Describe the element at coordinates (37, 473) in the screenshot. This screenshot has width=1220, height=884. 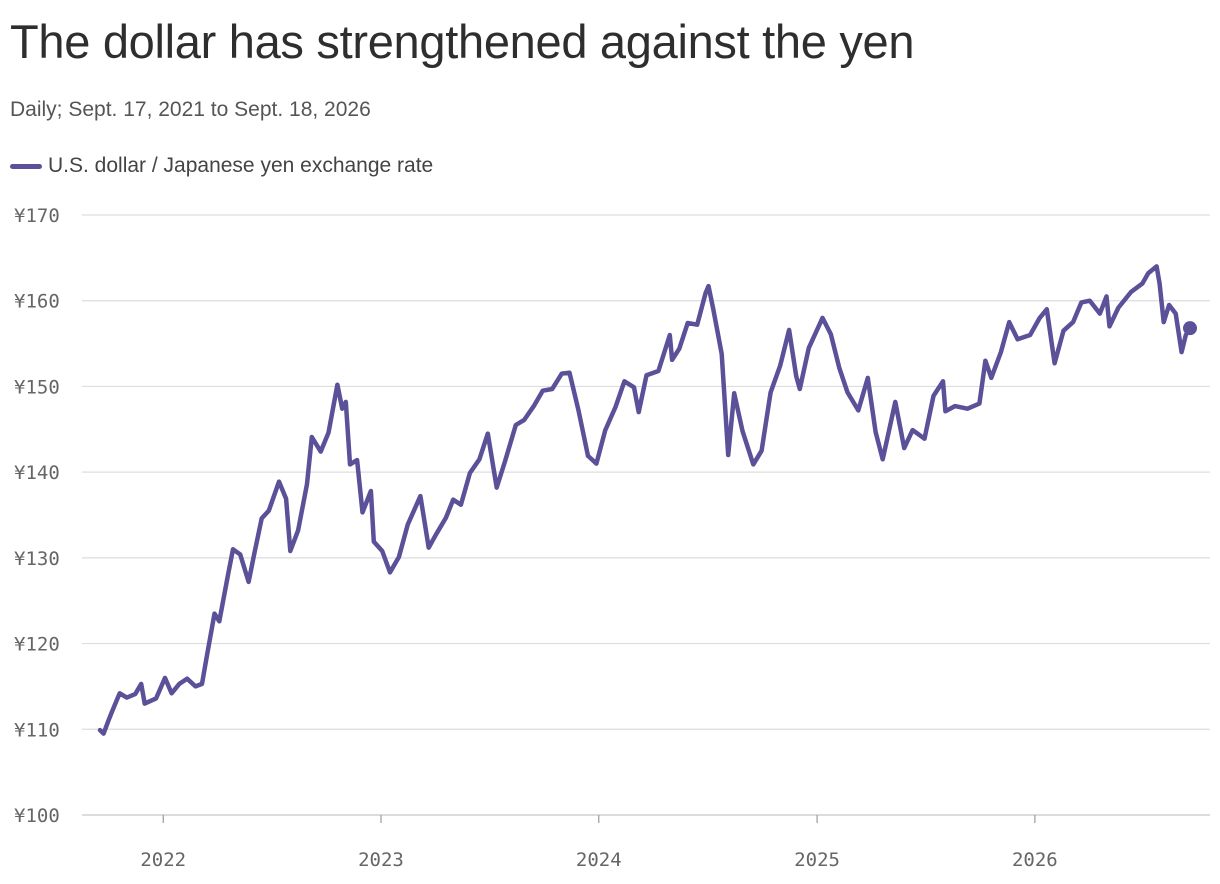
I see `y-tick-label: ¥140` at that location.